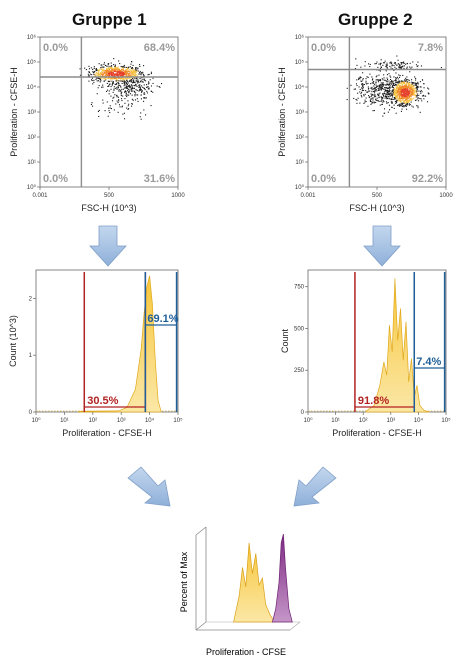 Image resolution: width=465 pixels, height=661 pixels. Describe the element at coordinates (120, 344) in the screenshot. I see `histogram-area` at that location.